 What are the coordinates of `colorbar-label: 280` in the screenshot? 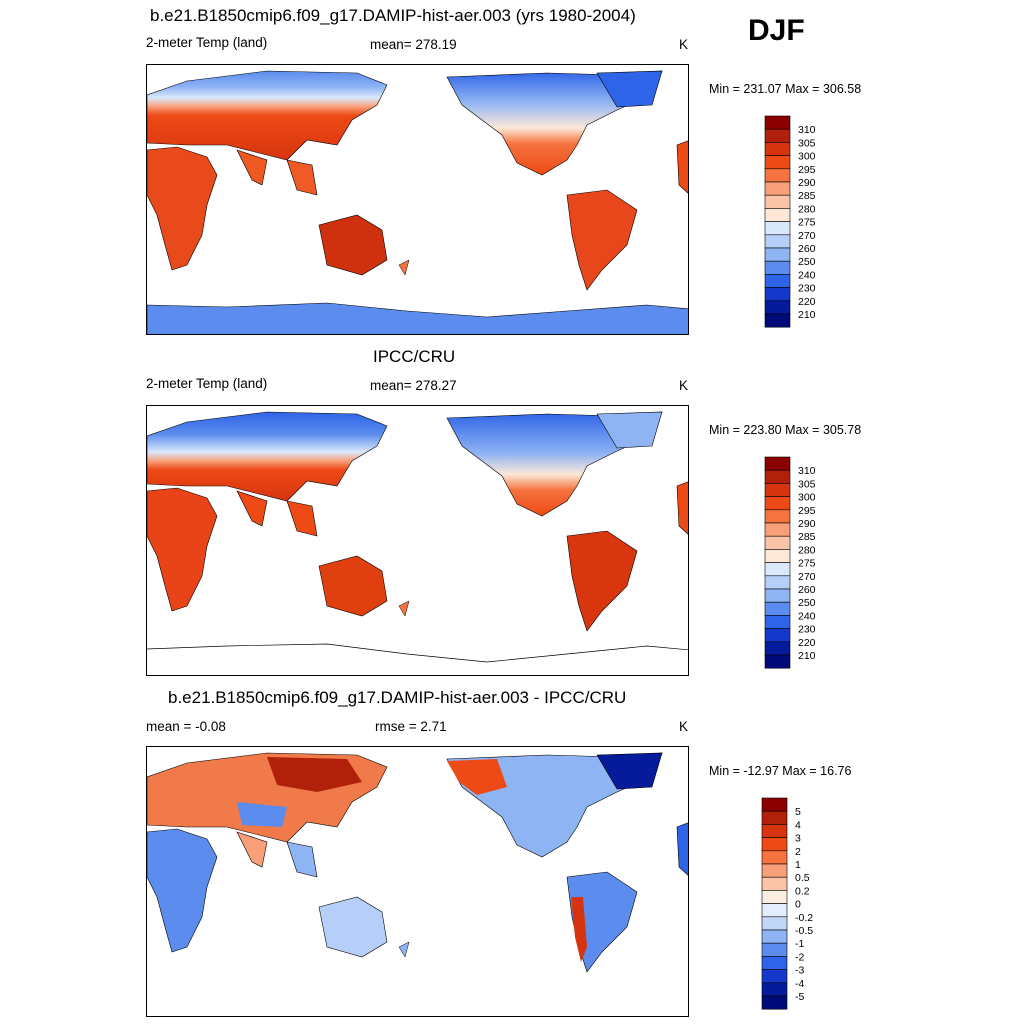 It's located at (807, 209).